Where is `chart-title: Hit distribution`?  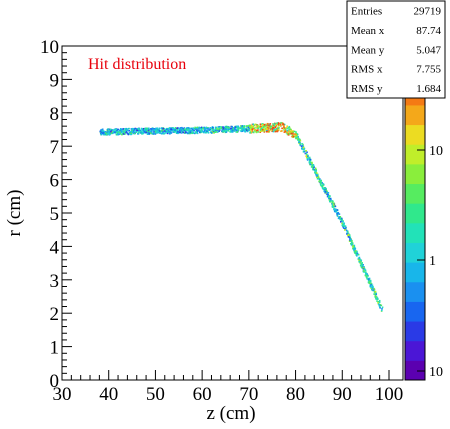 chart-title: Hit distribution is located at coordinates (137, 64).